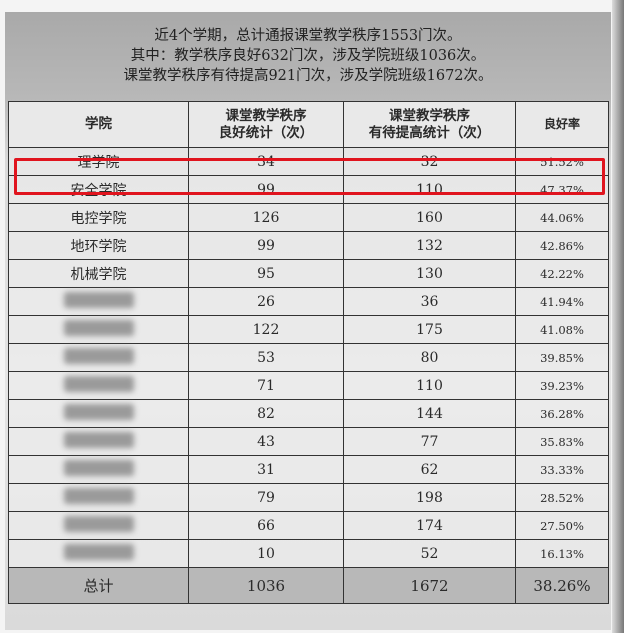  I want to click on college-cell: 地环学院, so click(98, 245).